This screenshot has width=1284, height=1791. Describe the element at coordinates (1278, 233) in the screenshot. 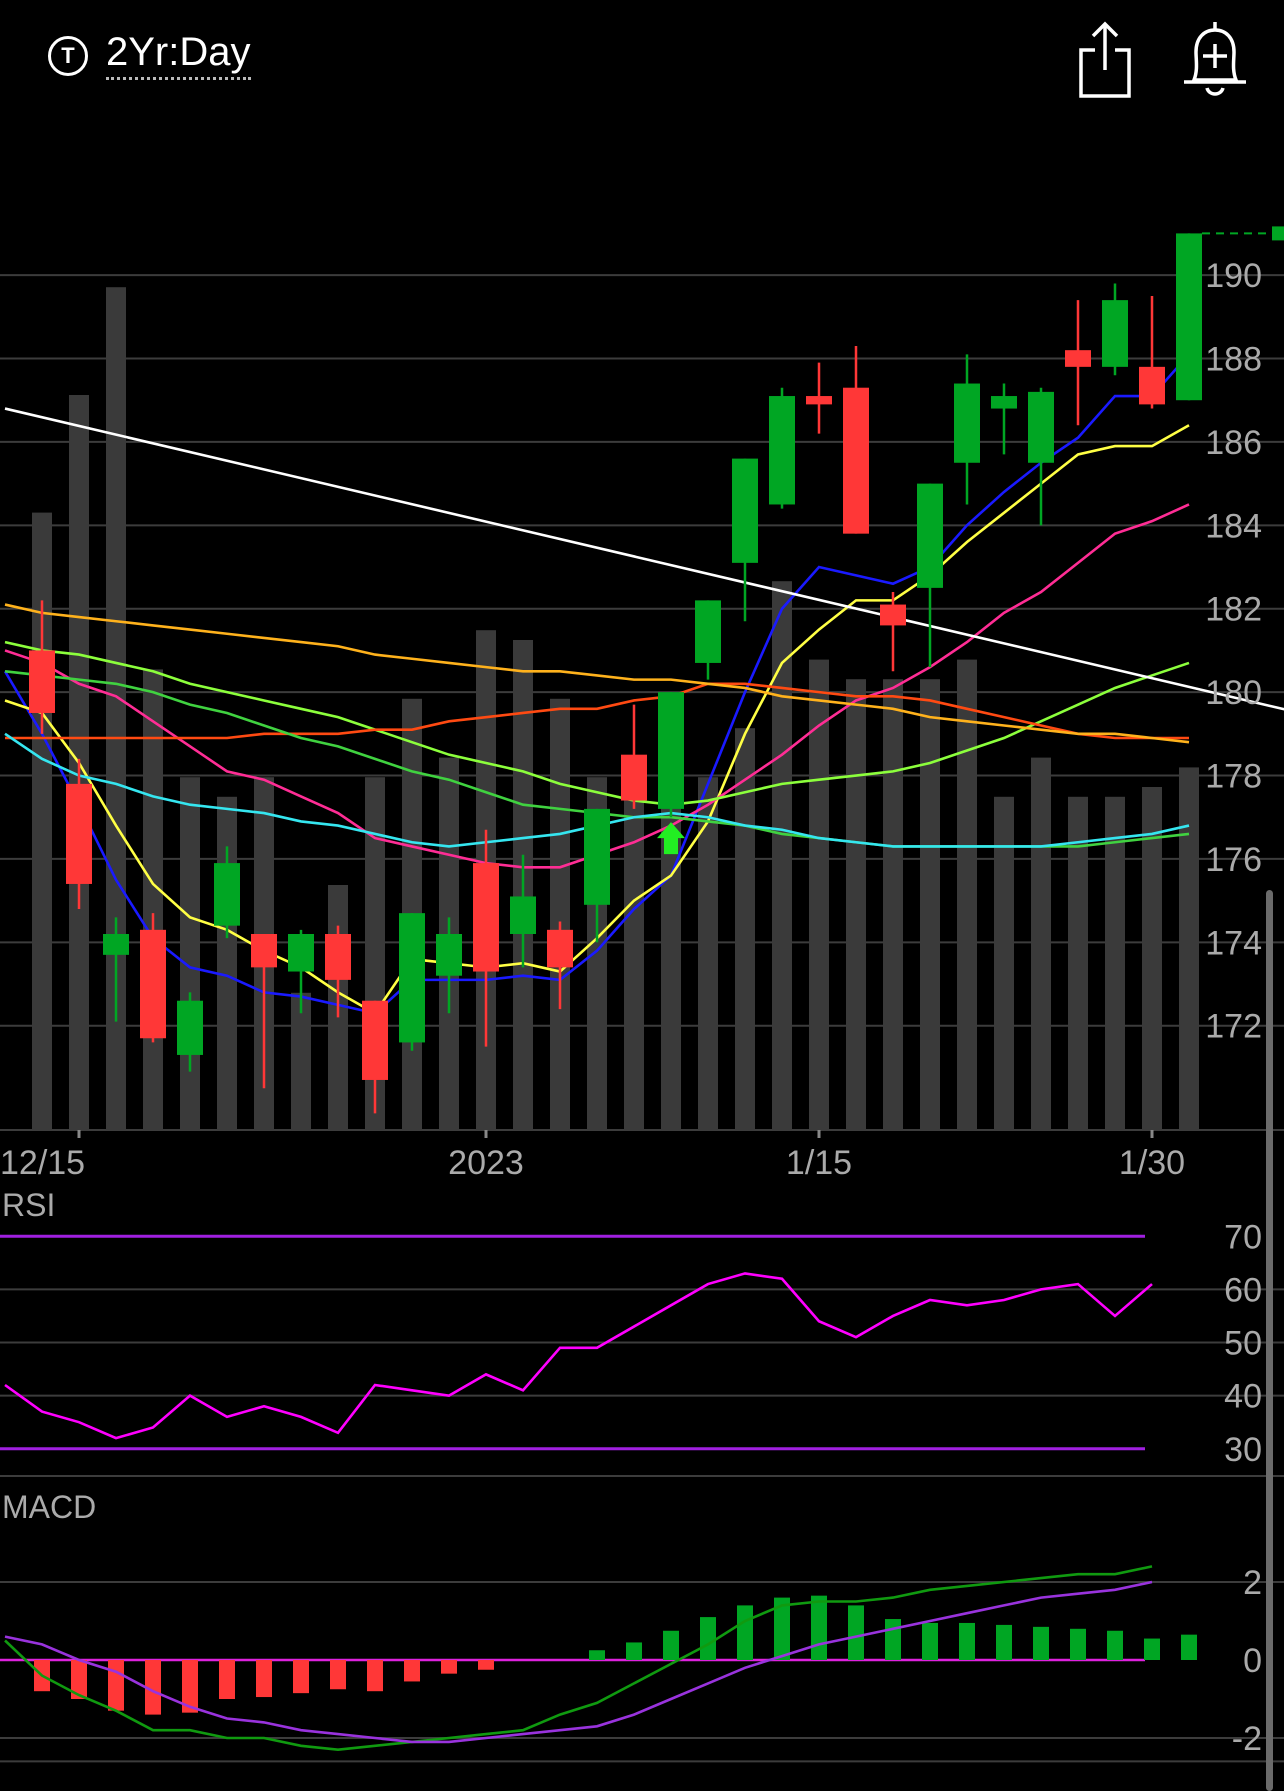

I see `last-price-marker` at that location.